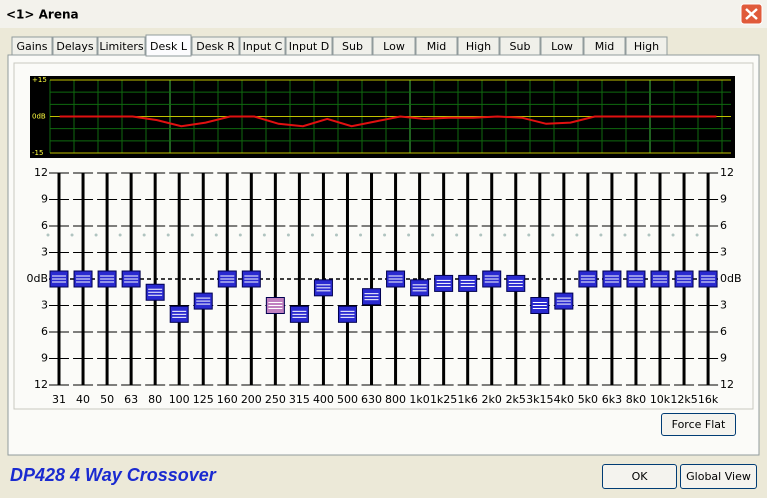 This screenshot has height=498, width=767. I want to click on tab-label: Limiters, so click(121, 46).